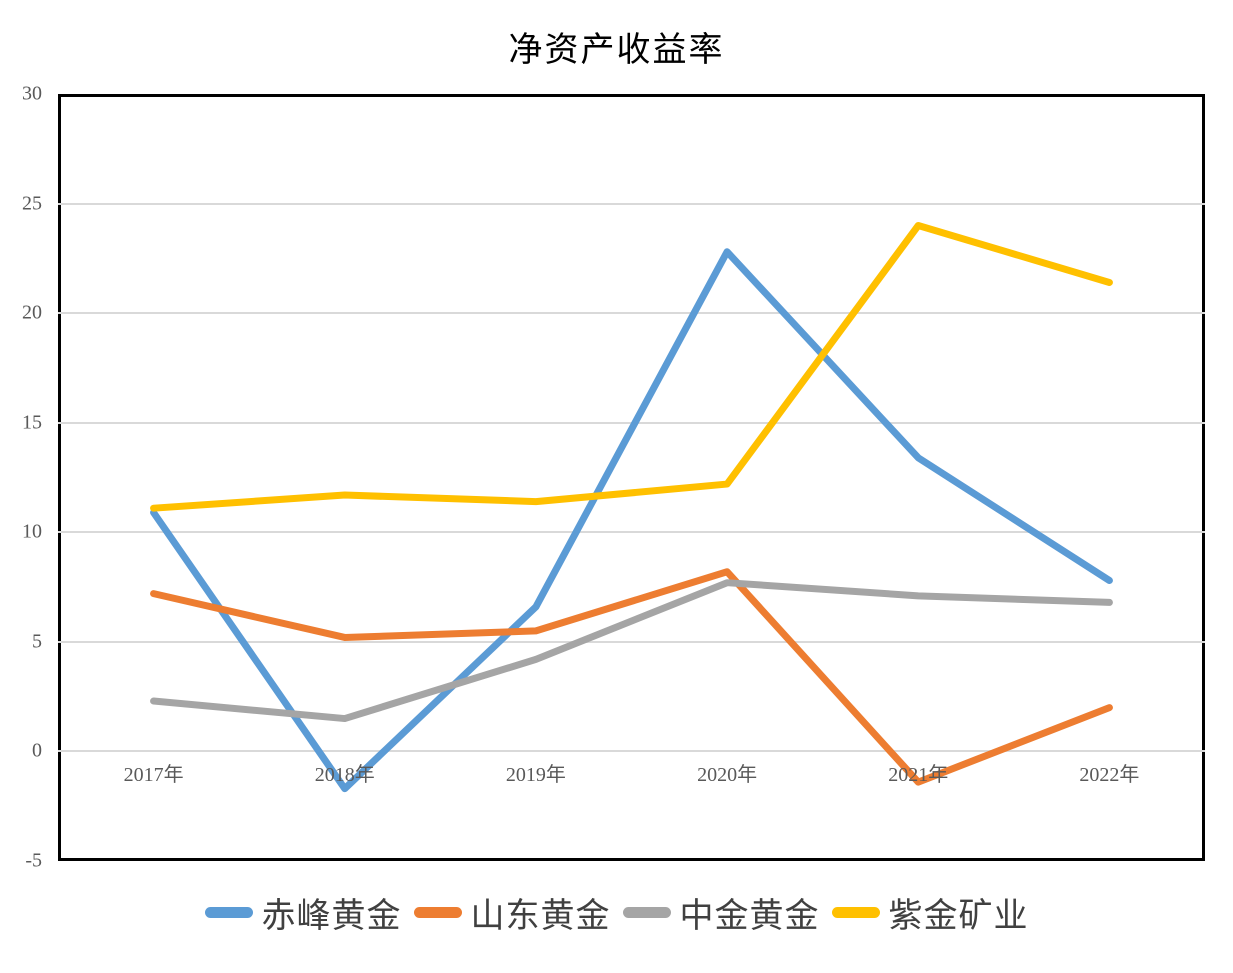 This screenshot has height=973, width=1233. I want to click on x-axis-tick-label: 2019年, so click(535, 775).